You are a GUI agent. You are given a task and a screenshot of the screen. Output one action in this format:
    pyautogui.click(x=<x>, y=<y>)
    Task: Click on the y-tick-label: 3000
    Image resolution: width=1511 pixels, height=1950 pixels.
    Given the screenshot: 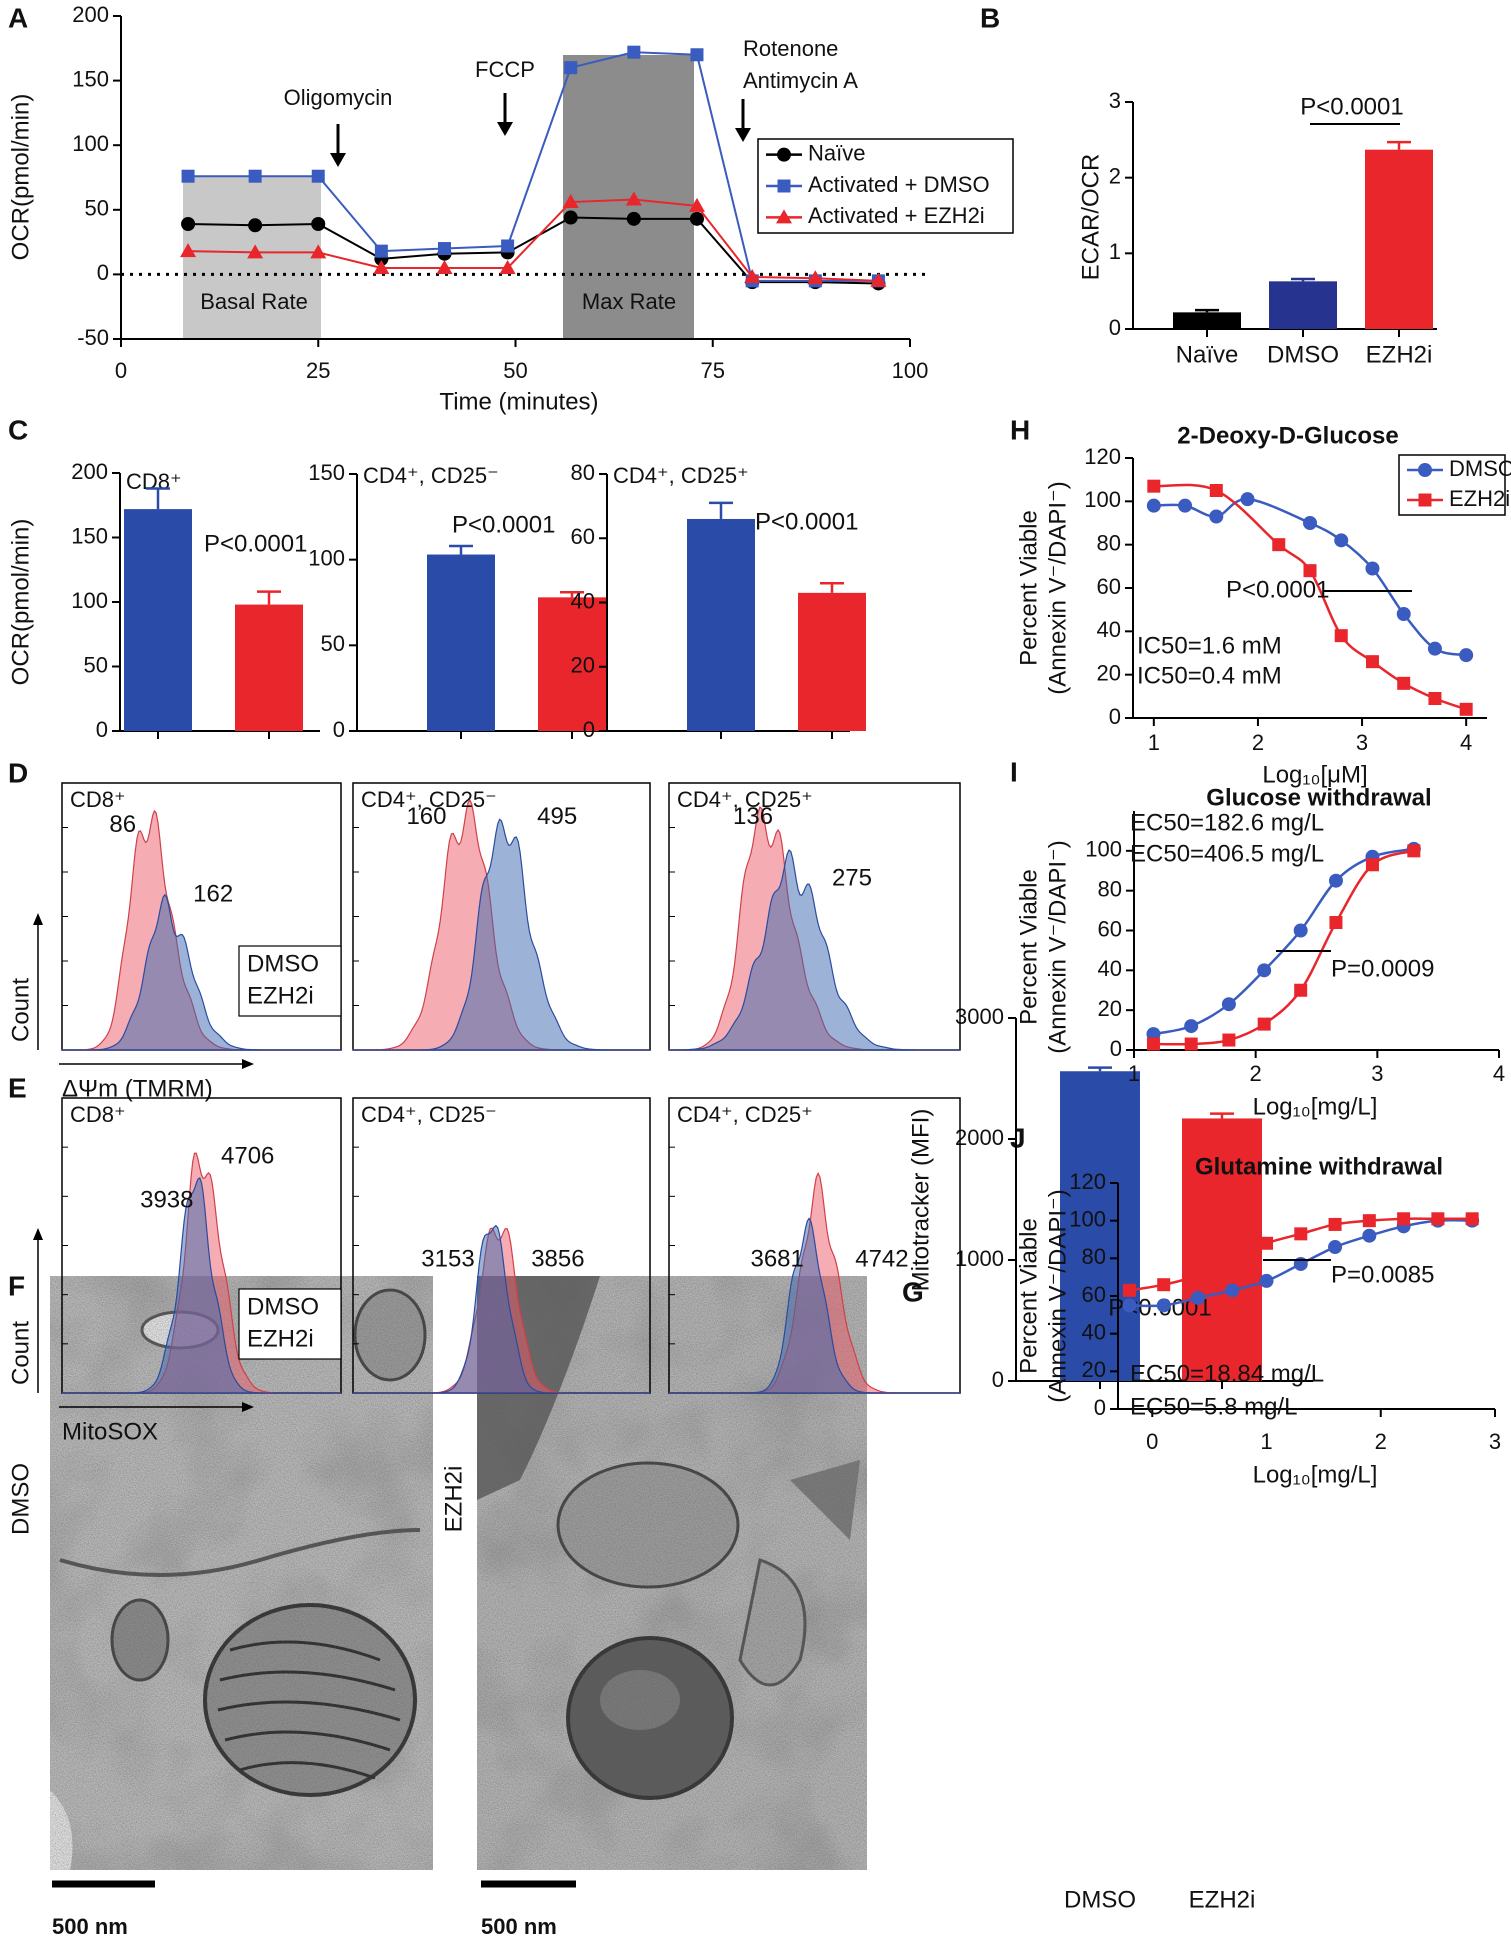 What is the action you would take?
    pyautogui.click(x=979, y=1016)
    